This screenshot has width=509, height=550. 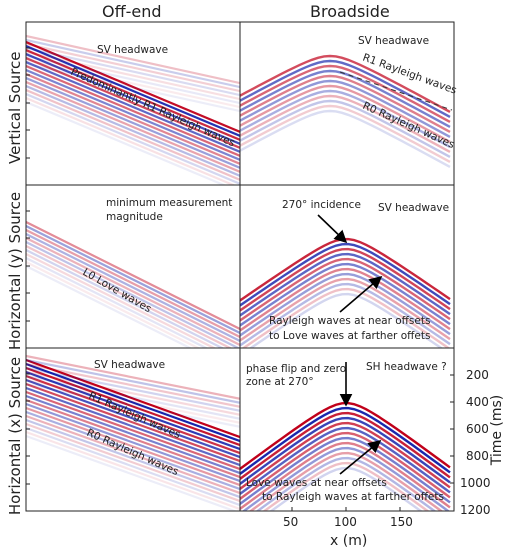 I want to click on annotation-sv-headwave-r0c1: SV headwave, so click(x=393, y=41).